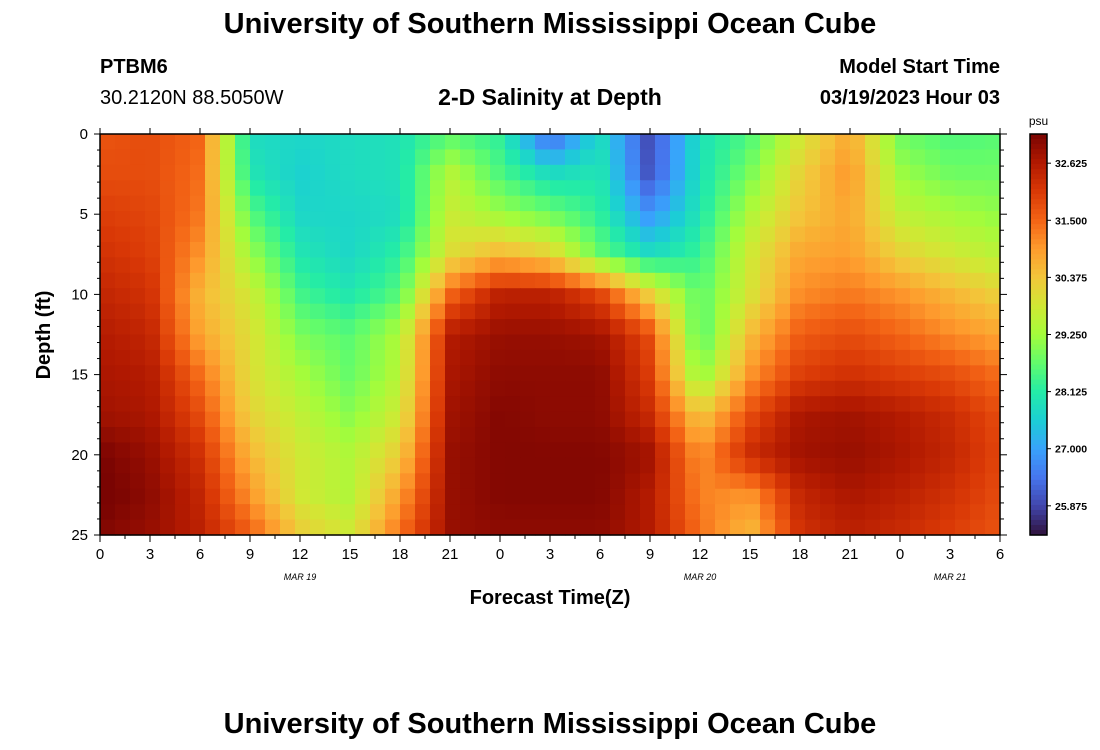 This screenshot has height=750, width=1100. I want to click on station-coordinates: 30.2120N 88.5050W, so click(192, 98).